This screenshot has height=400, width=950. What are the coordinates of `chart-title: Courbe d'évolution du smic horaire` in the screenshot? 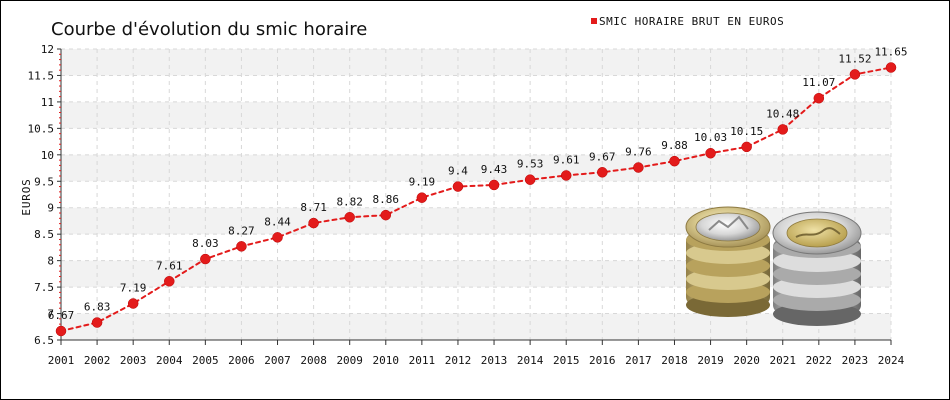 It's located at (209, 29).